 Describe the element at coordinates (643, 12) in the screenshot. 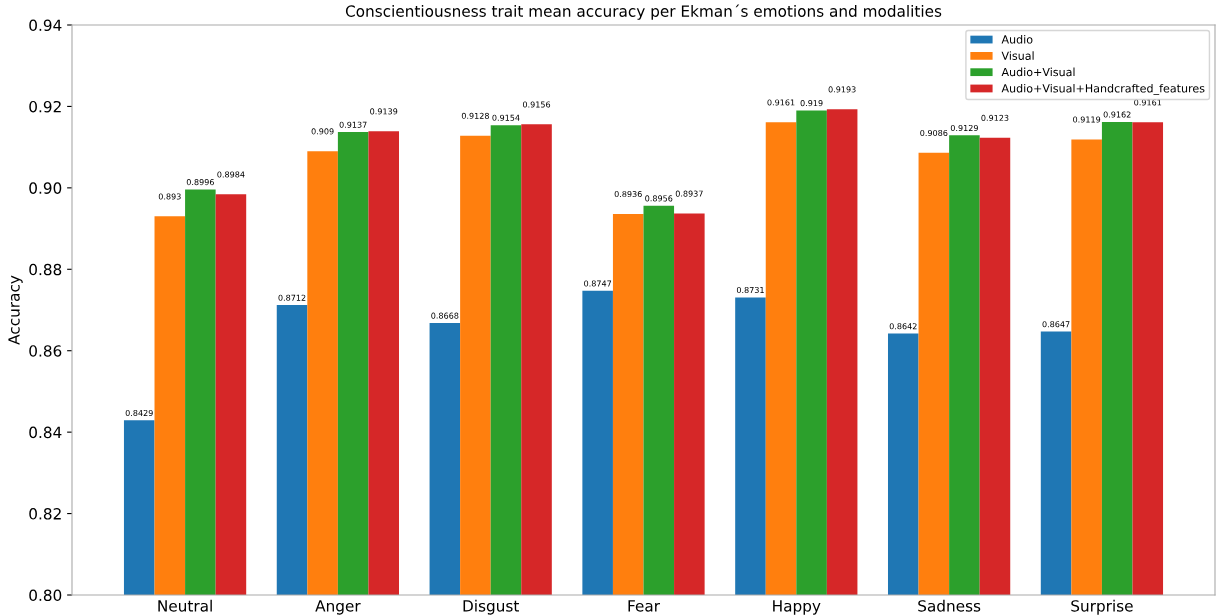

I see `chart-title: Conscientiousness trait mean accuracy per Ekman´s emotions and modalities` at that location.